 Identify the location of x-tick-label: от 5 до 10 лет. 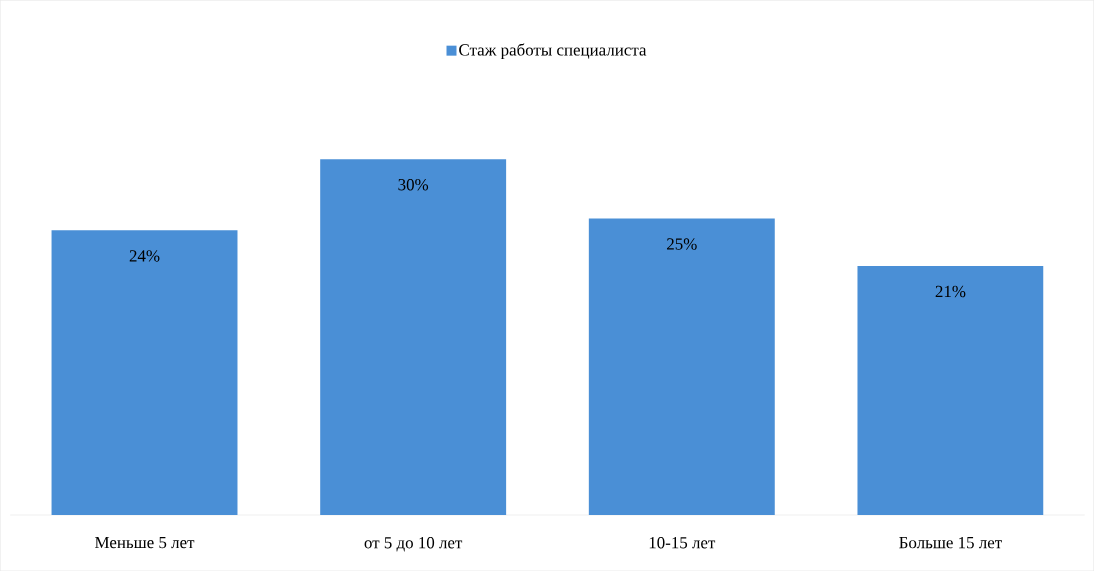
(413, 544).